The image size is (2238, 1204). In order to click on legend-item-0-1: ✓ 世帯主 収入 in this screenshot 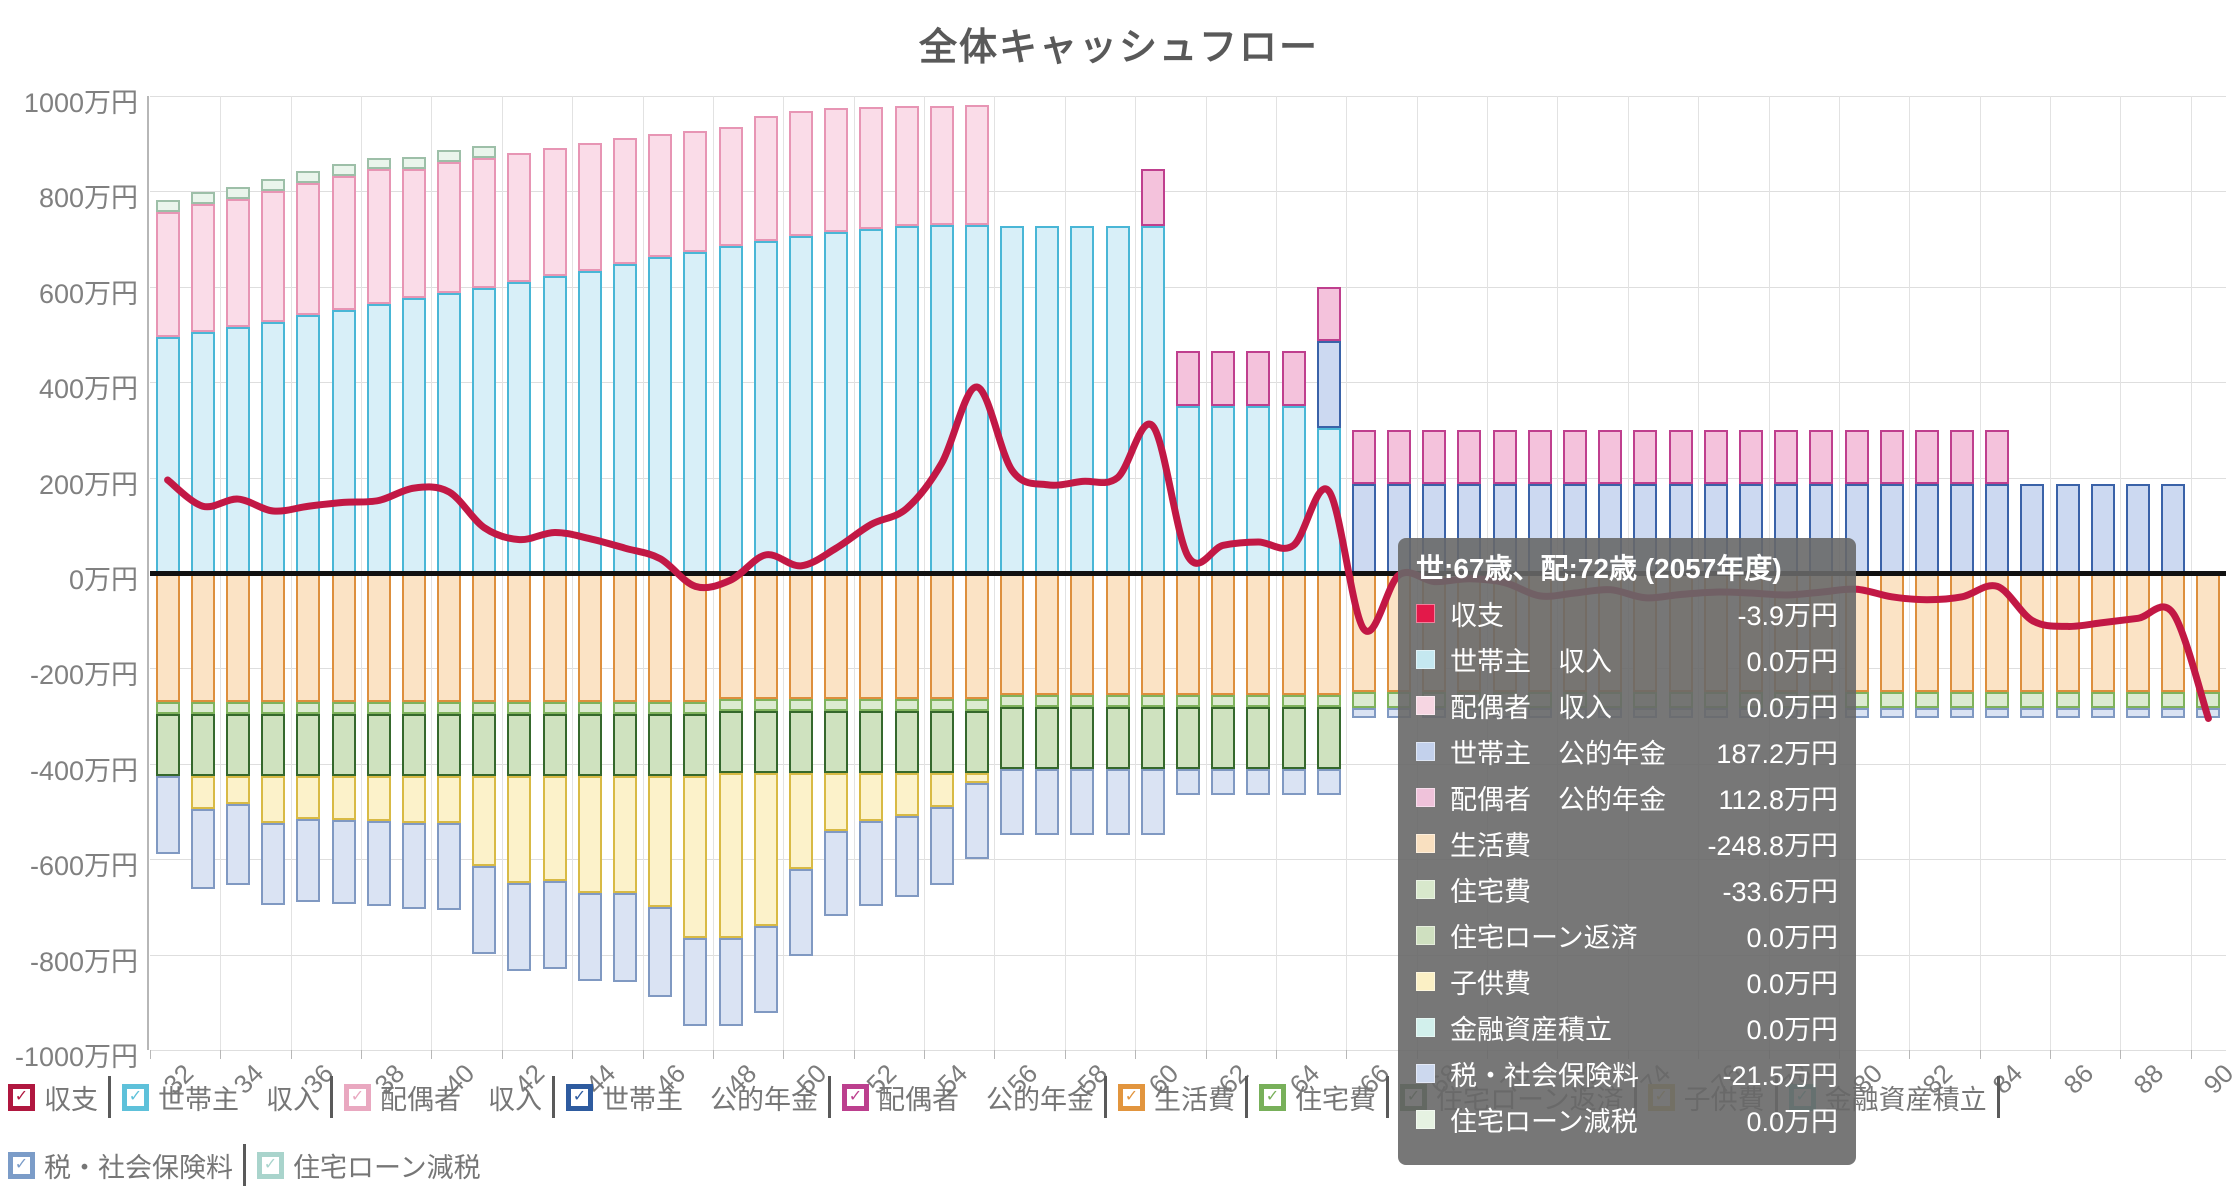, I will do `click(226, 1097)`.